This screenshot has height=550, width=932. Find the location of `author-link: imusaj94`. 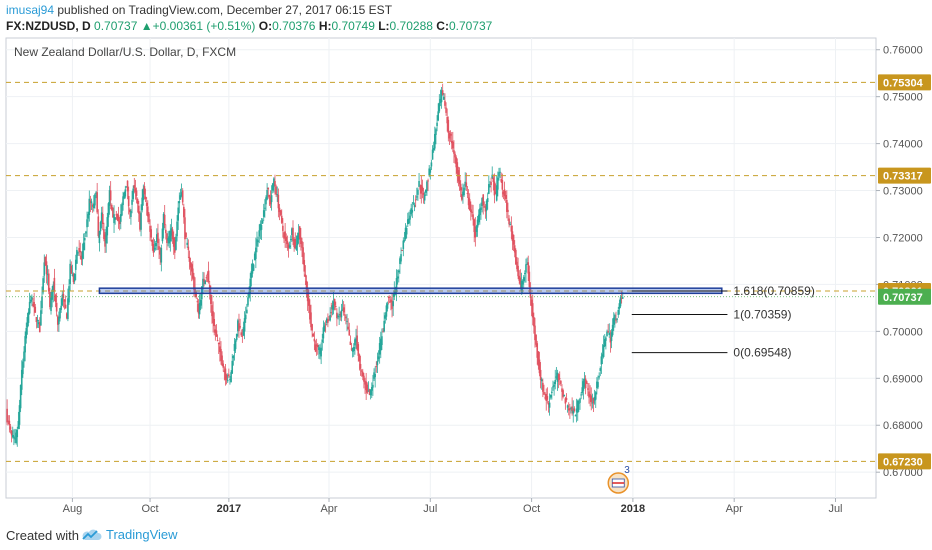

author-link: imusaj94 is located at coordinates (30, 10).